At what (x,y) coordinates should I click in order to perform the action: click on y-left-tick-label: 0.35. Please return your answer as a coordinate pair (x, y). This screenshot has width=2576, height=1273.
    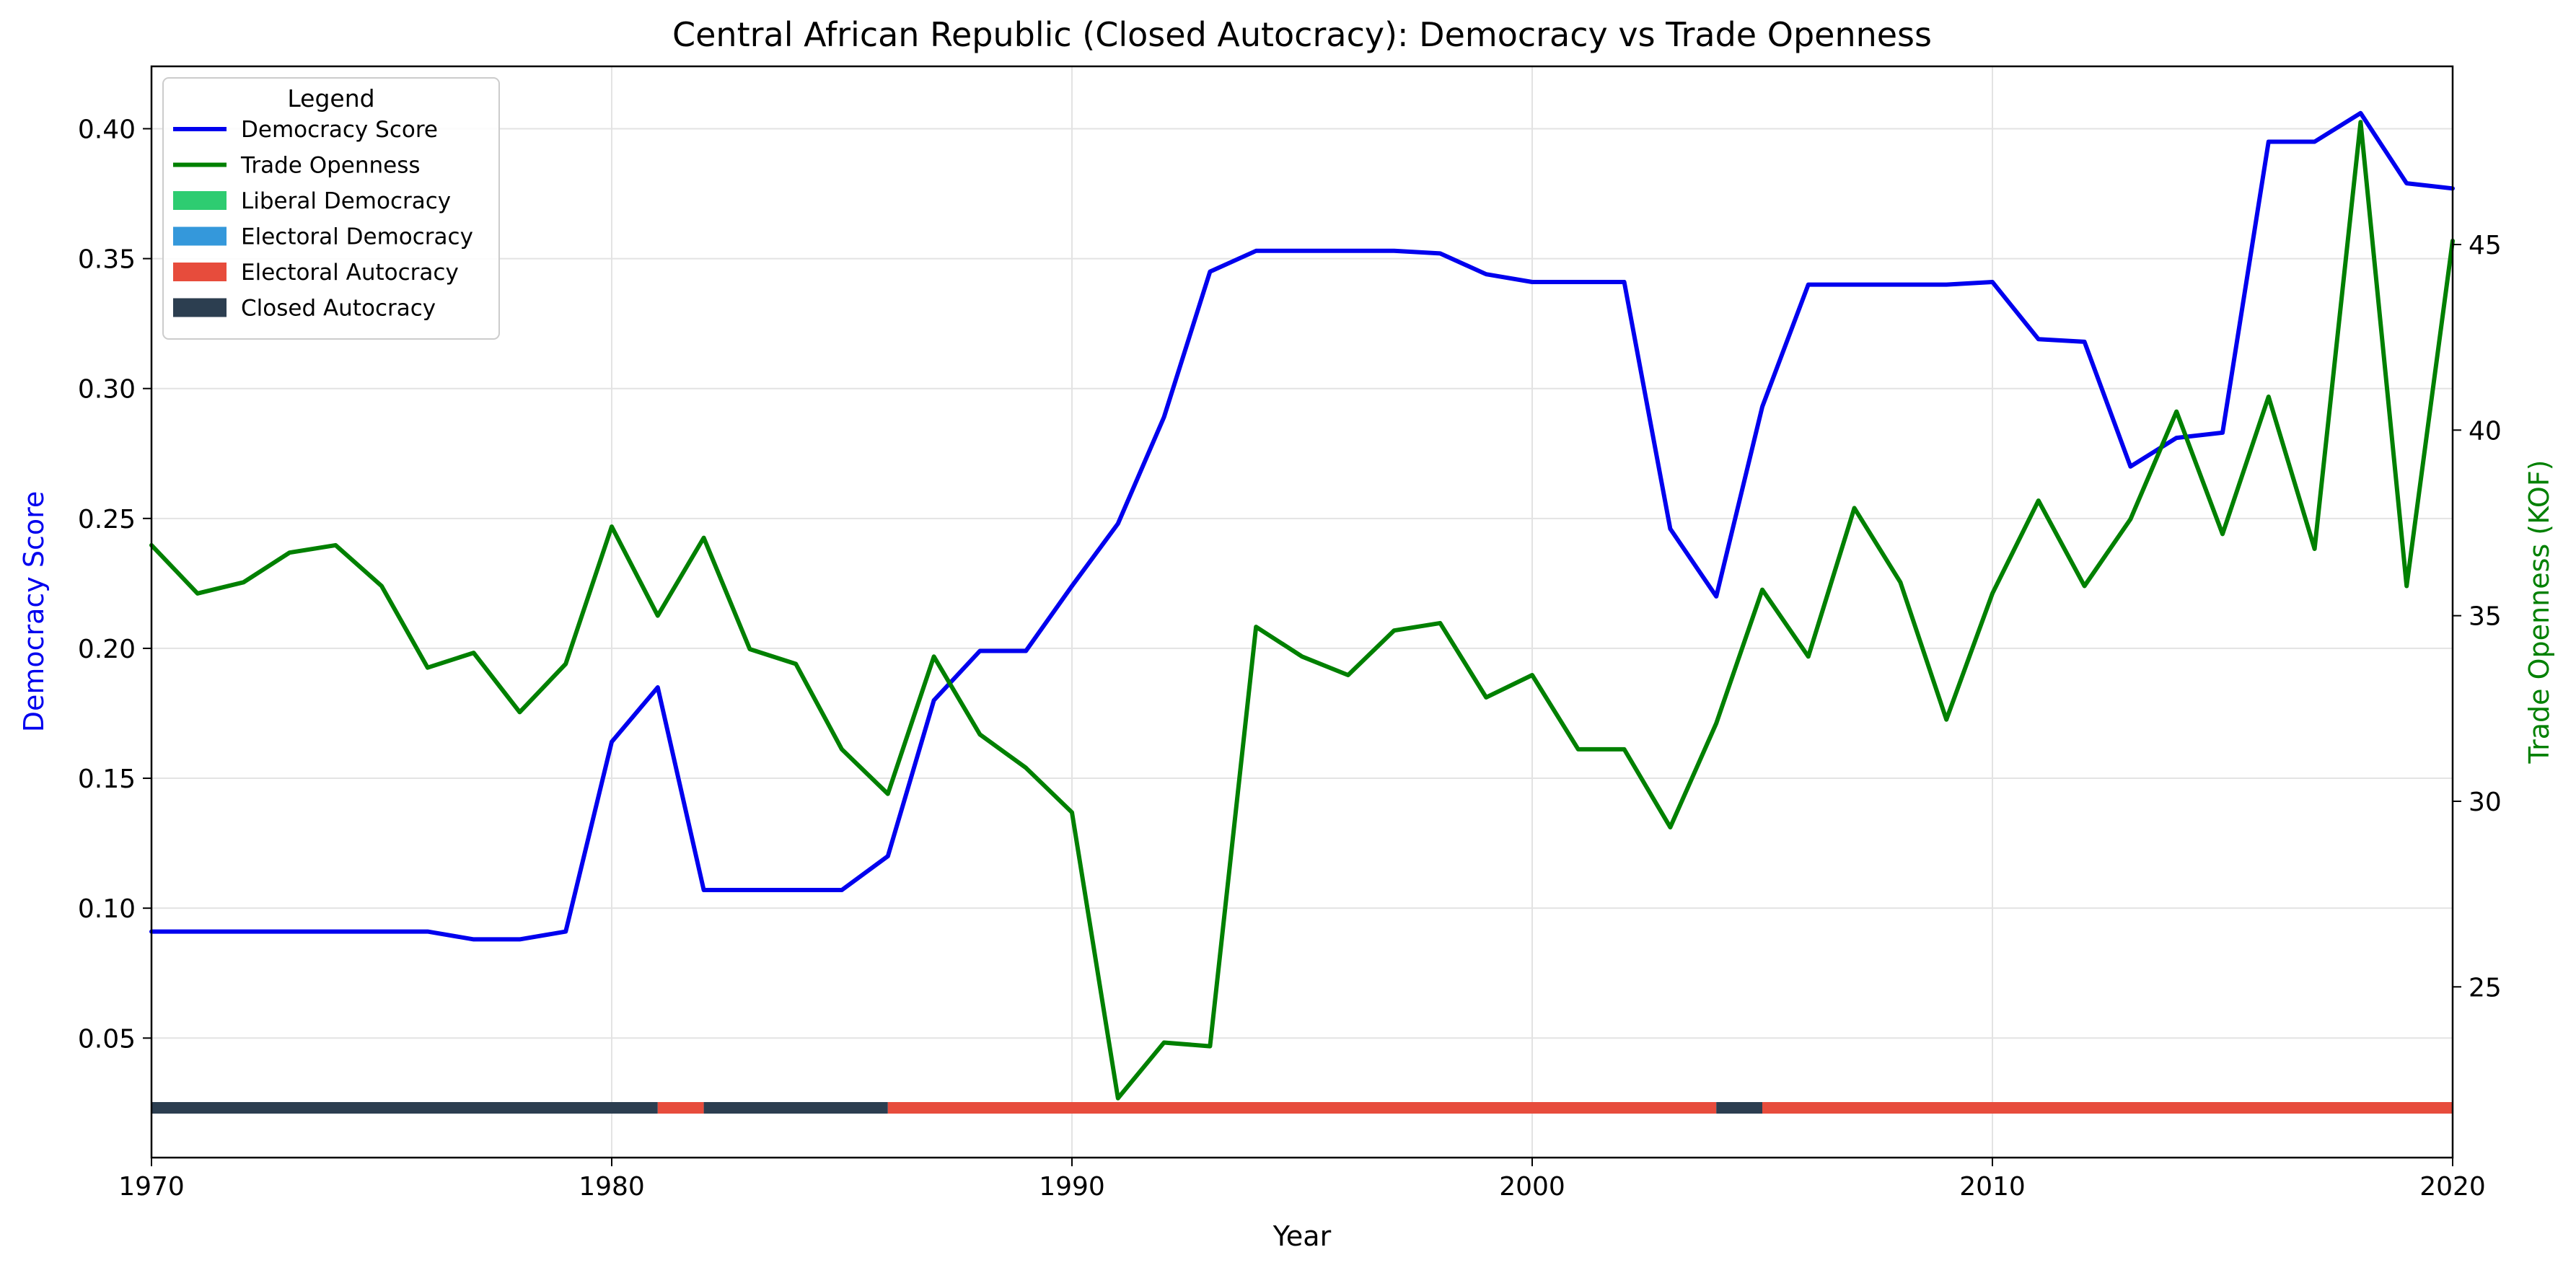
    Looking at the image, I should click on (107, 260).